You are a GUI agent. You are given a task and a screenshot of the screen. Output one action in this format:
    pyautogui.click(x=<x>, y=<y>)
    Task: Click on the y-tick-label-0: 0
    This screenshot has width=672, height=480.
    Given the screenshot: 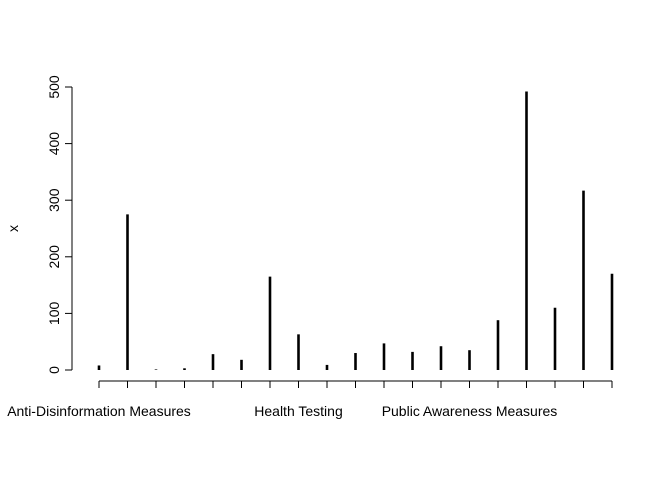 What is the action you would take?
    pyautogui.click(x=54, y=370)
    